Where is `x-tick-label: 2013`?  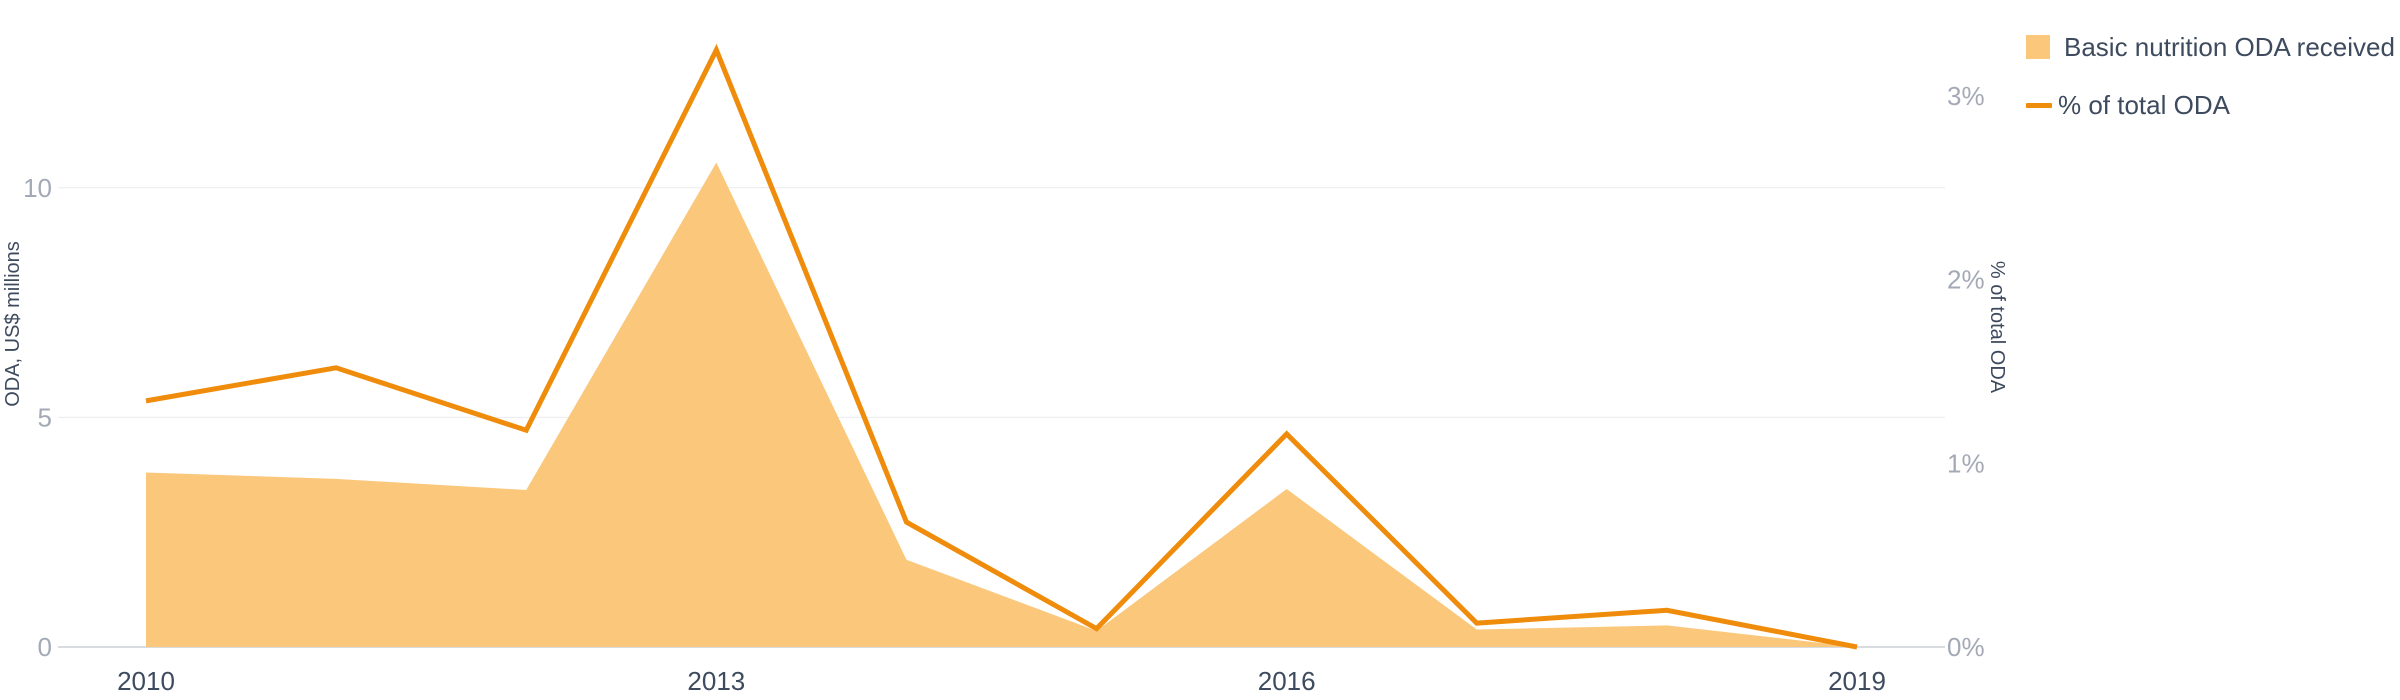 x-tick-label: 2013 is located at coordinates (716, 681).